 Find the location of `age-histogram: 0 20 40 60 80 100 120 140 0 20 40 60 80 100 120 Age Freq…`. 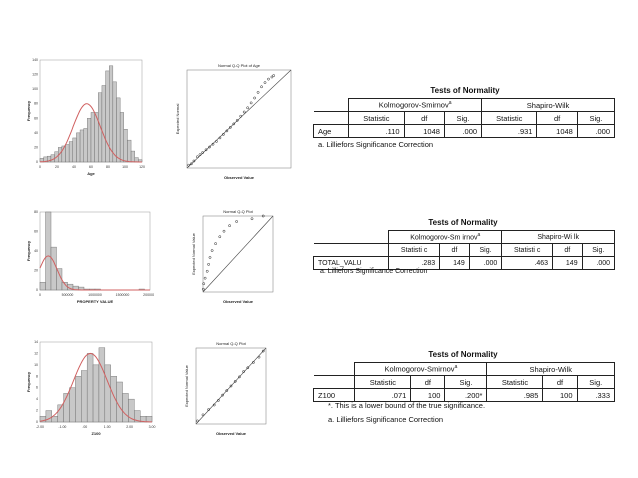

age-histogram: 0 20 40 60 80 100 120 140 0 20 40 60 80 100 120 Age Freq… is located at coordinates (85, 117).